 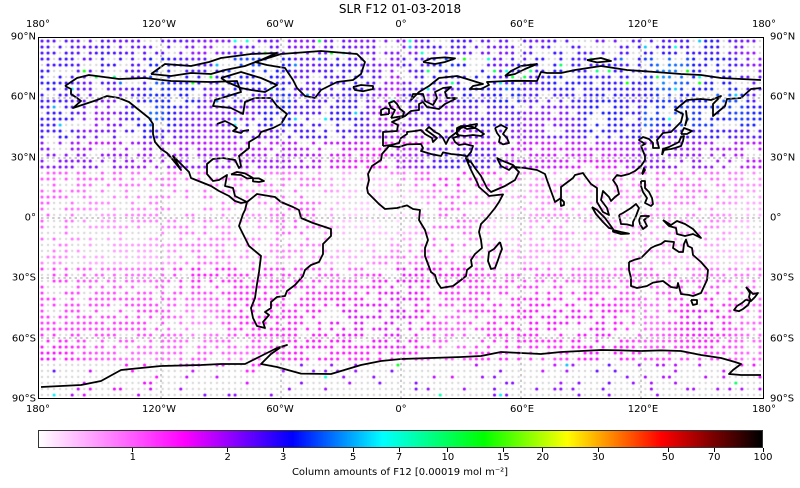 What do you see at coordinates (686, 131) in the screenshot?
I see `coastline-hokkaido` at bounding box center [686, 131].